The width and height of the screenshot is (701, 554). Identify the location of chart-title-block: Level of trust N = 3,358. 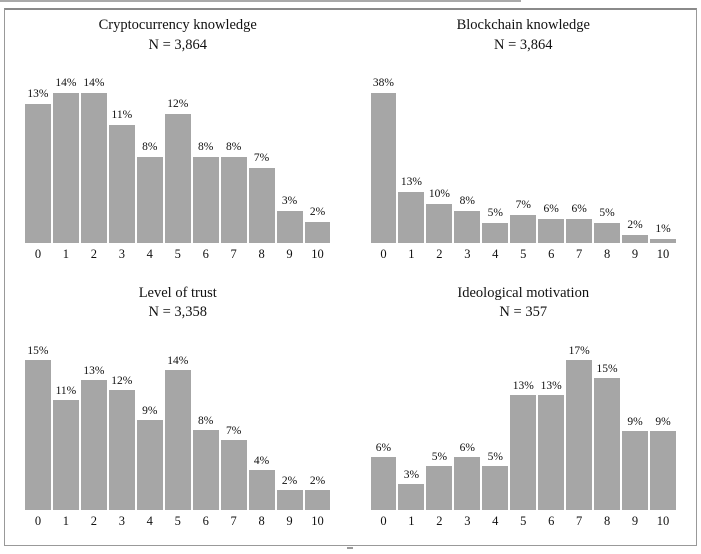
(178, 303).